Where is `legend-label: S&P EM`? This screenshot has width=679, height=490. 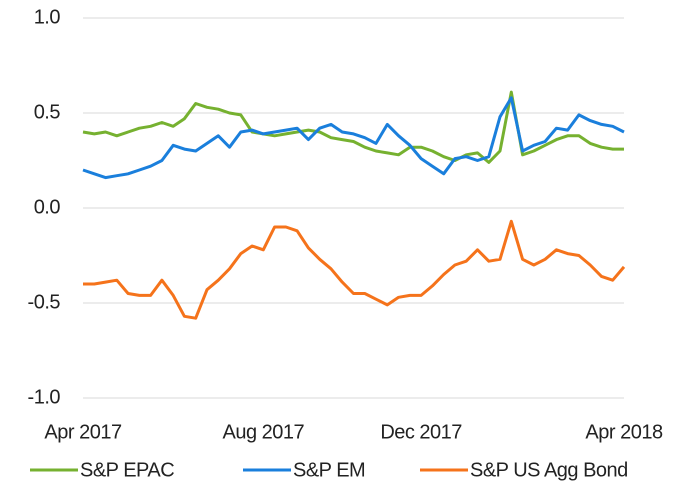
legend-label: S&P EM is located at coordinates (329, 470).